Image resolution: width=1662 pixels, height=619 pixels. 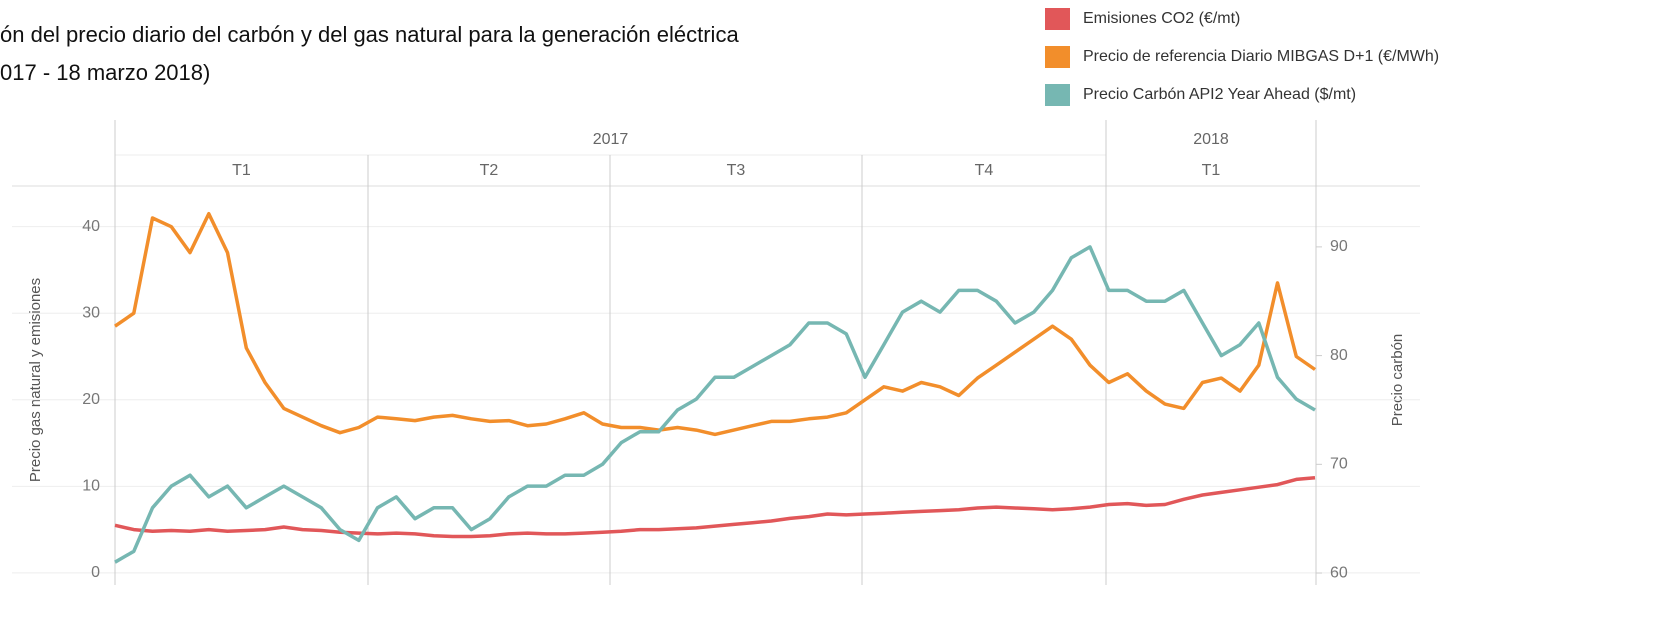 I want to click on quarter-label: T3, so click(x=736, y=170).